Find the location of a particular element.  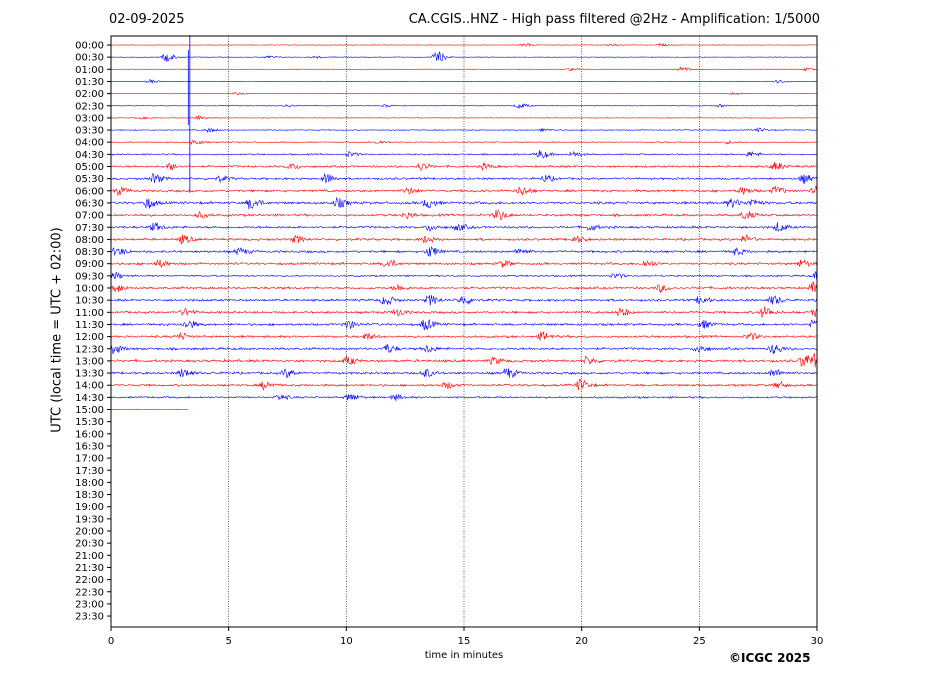

x-tick-label: 5 is located at coordinates (228, 641).